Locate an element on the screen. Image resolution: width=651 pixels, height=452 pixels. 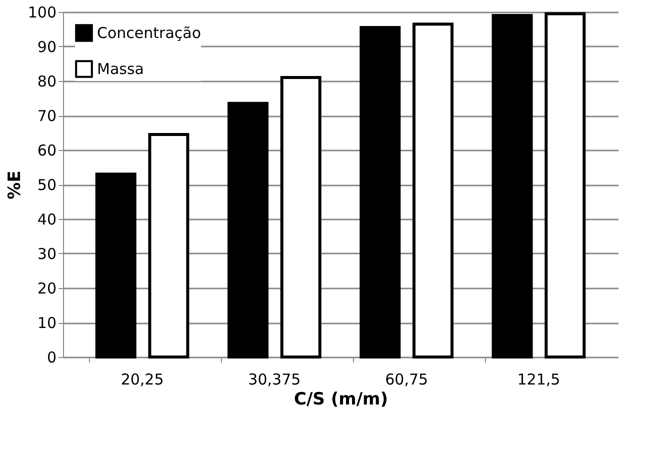
x-tick-label: 20,25 is located at coordinates (142, 379).